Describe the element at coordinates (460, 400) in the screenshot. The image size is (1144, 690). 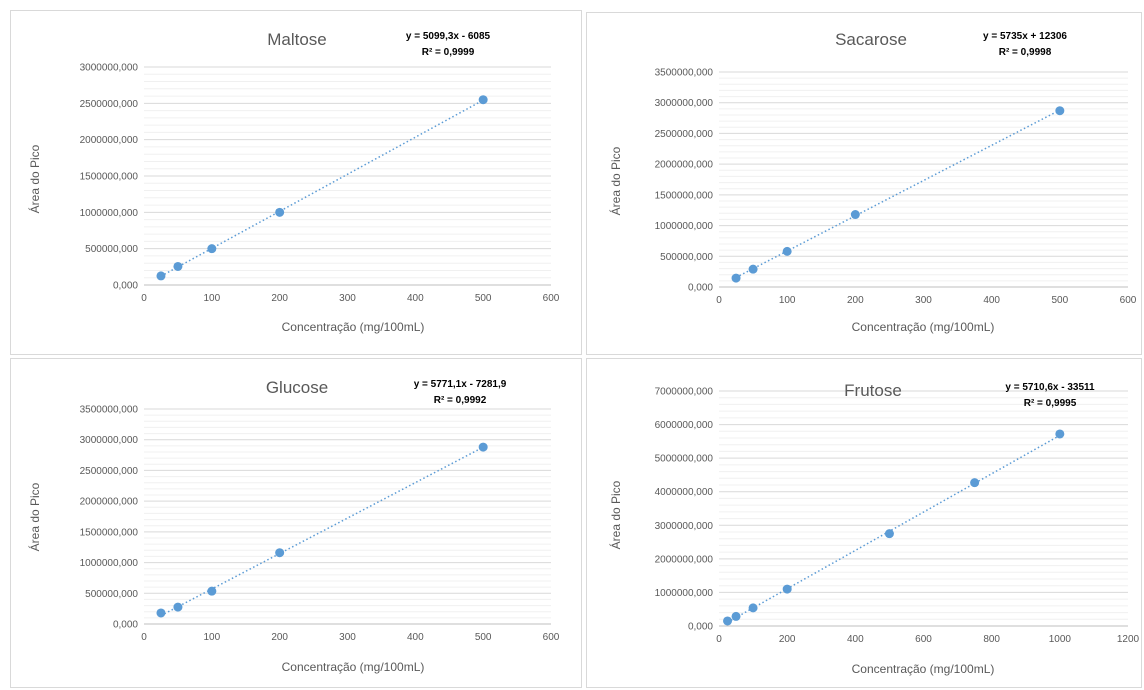
I see `r-squared-label: R² = 0,9992` at that location.